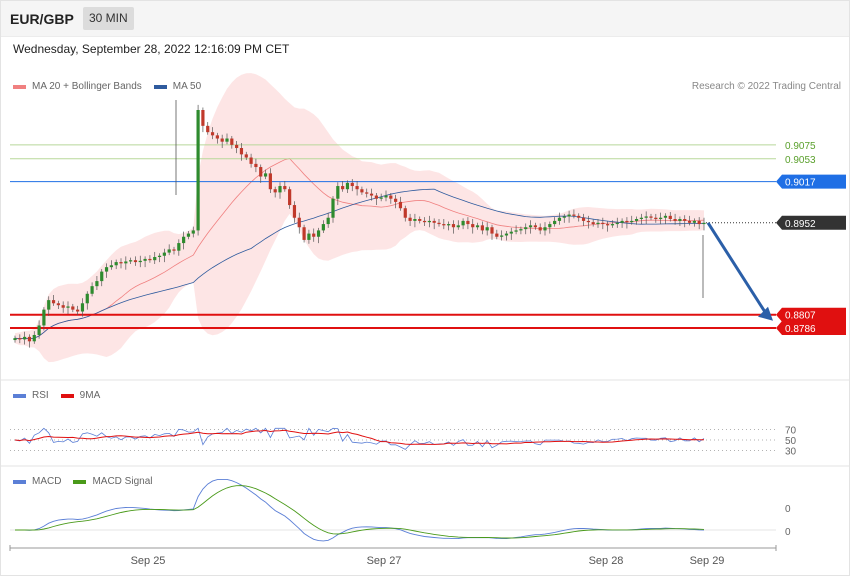 The height and width of the screenshot is (576, 850). What do you see at coordinates (384, 561) in the screenshot?
I see `x-axis-label: Sep 27` at bounding box center [384, 561].